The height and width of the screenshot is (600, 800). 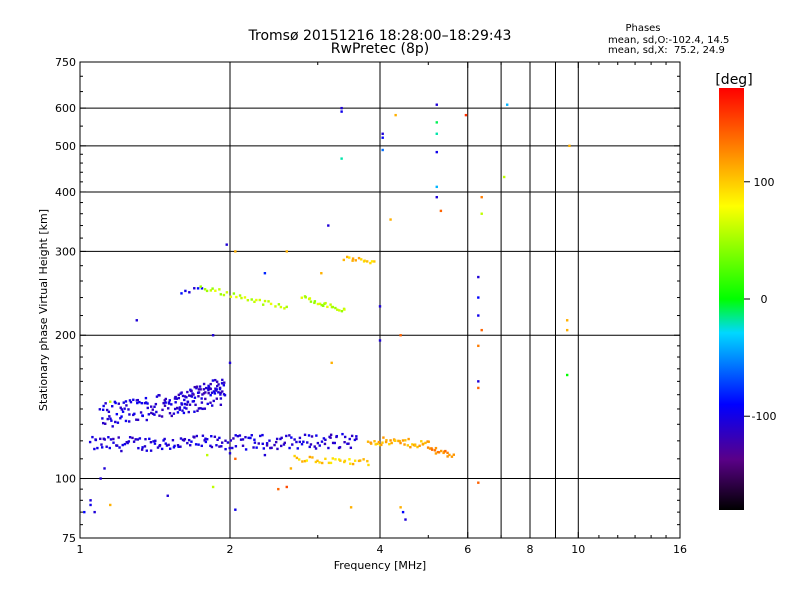 What do you see at coordinates (666, 50) in the screenshot?
I see `stats-x: mean, sd,X: 75.2, 24.9` at bounding box center [666, 50].